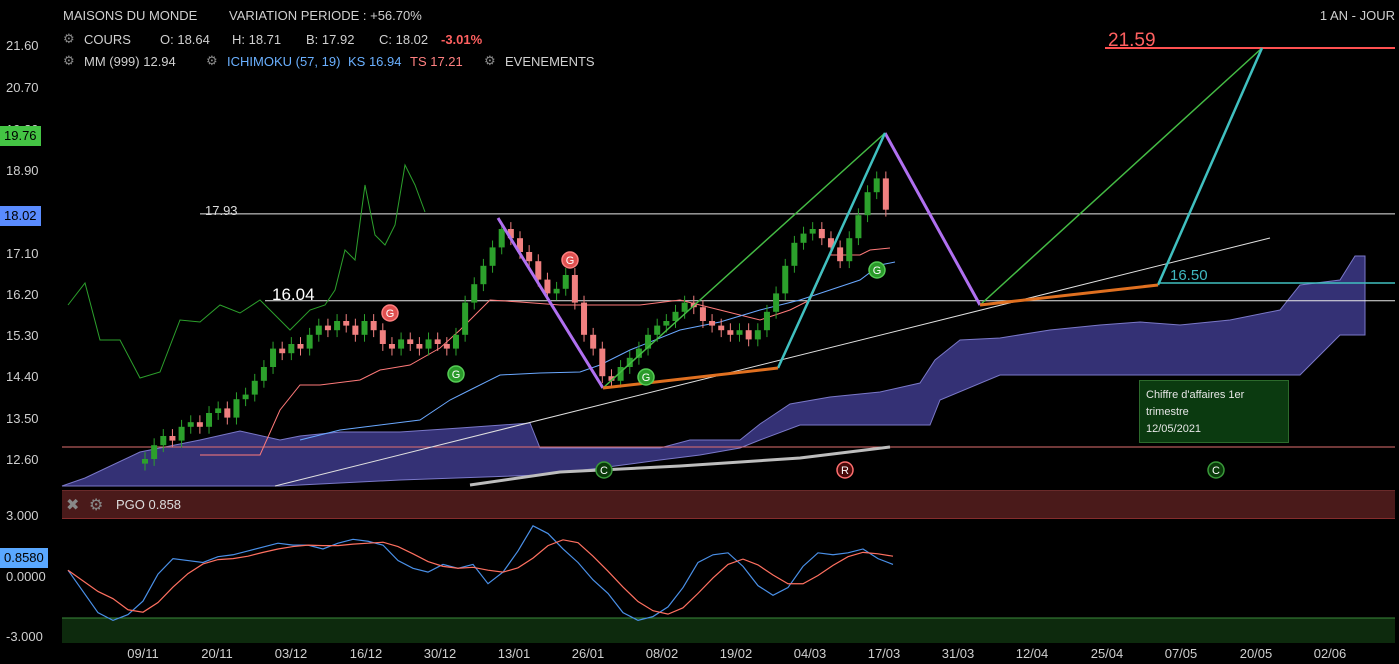 The height and width of the screenshot is (664, 1399). Describe the element at coordinates (440, 653) in the screenshot. I see `x-tick-label: 30/12` at that location.